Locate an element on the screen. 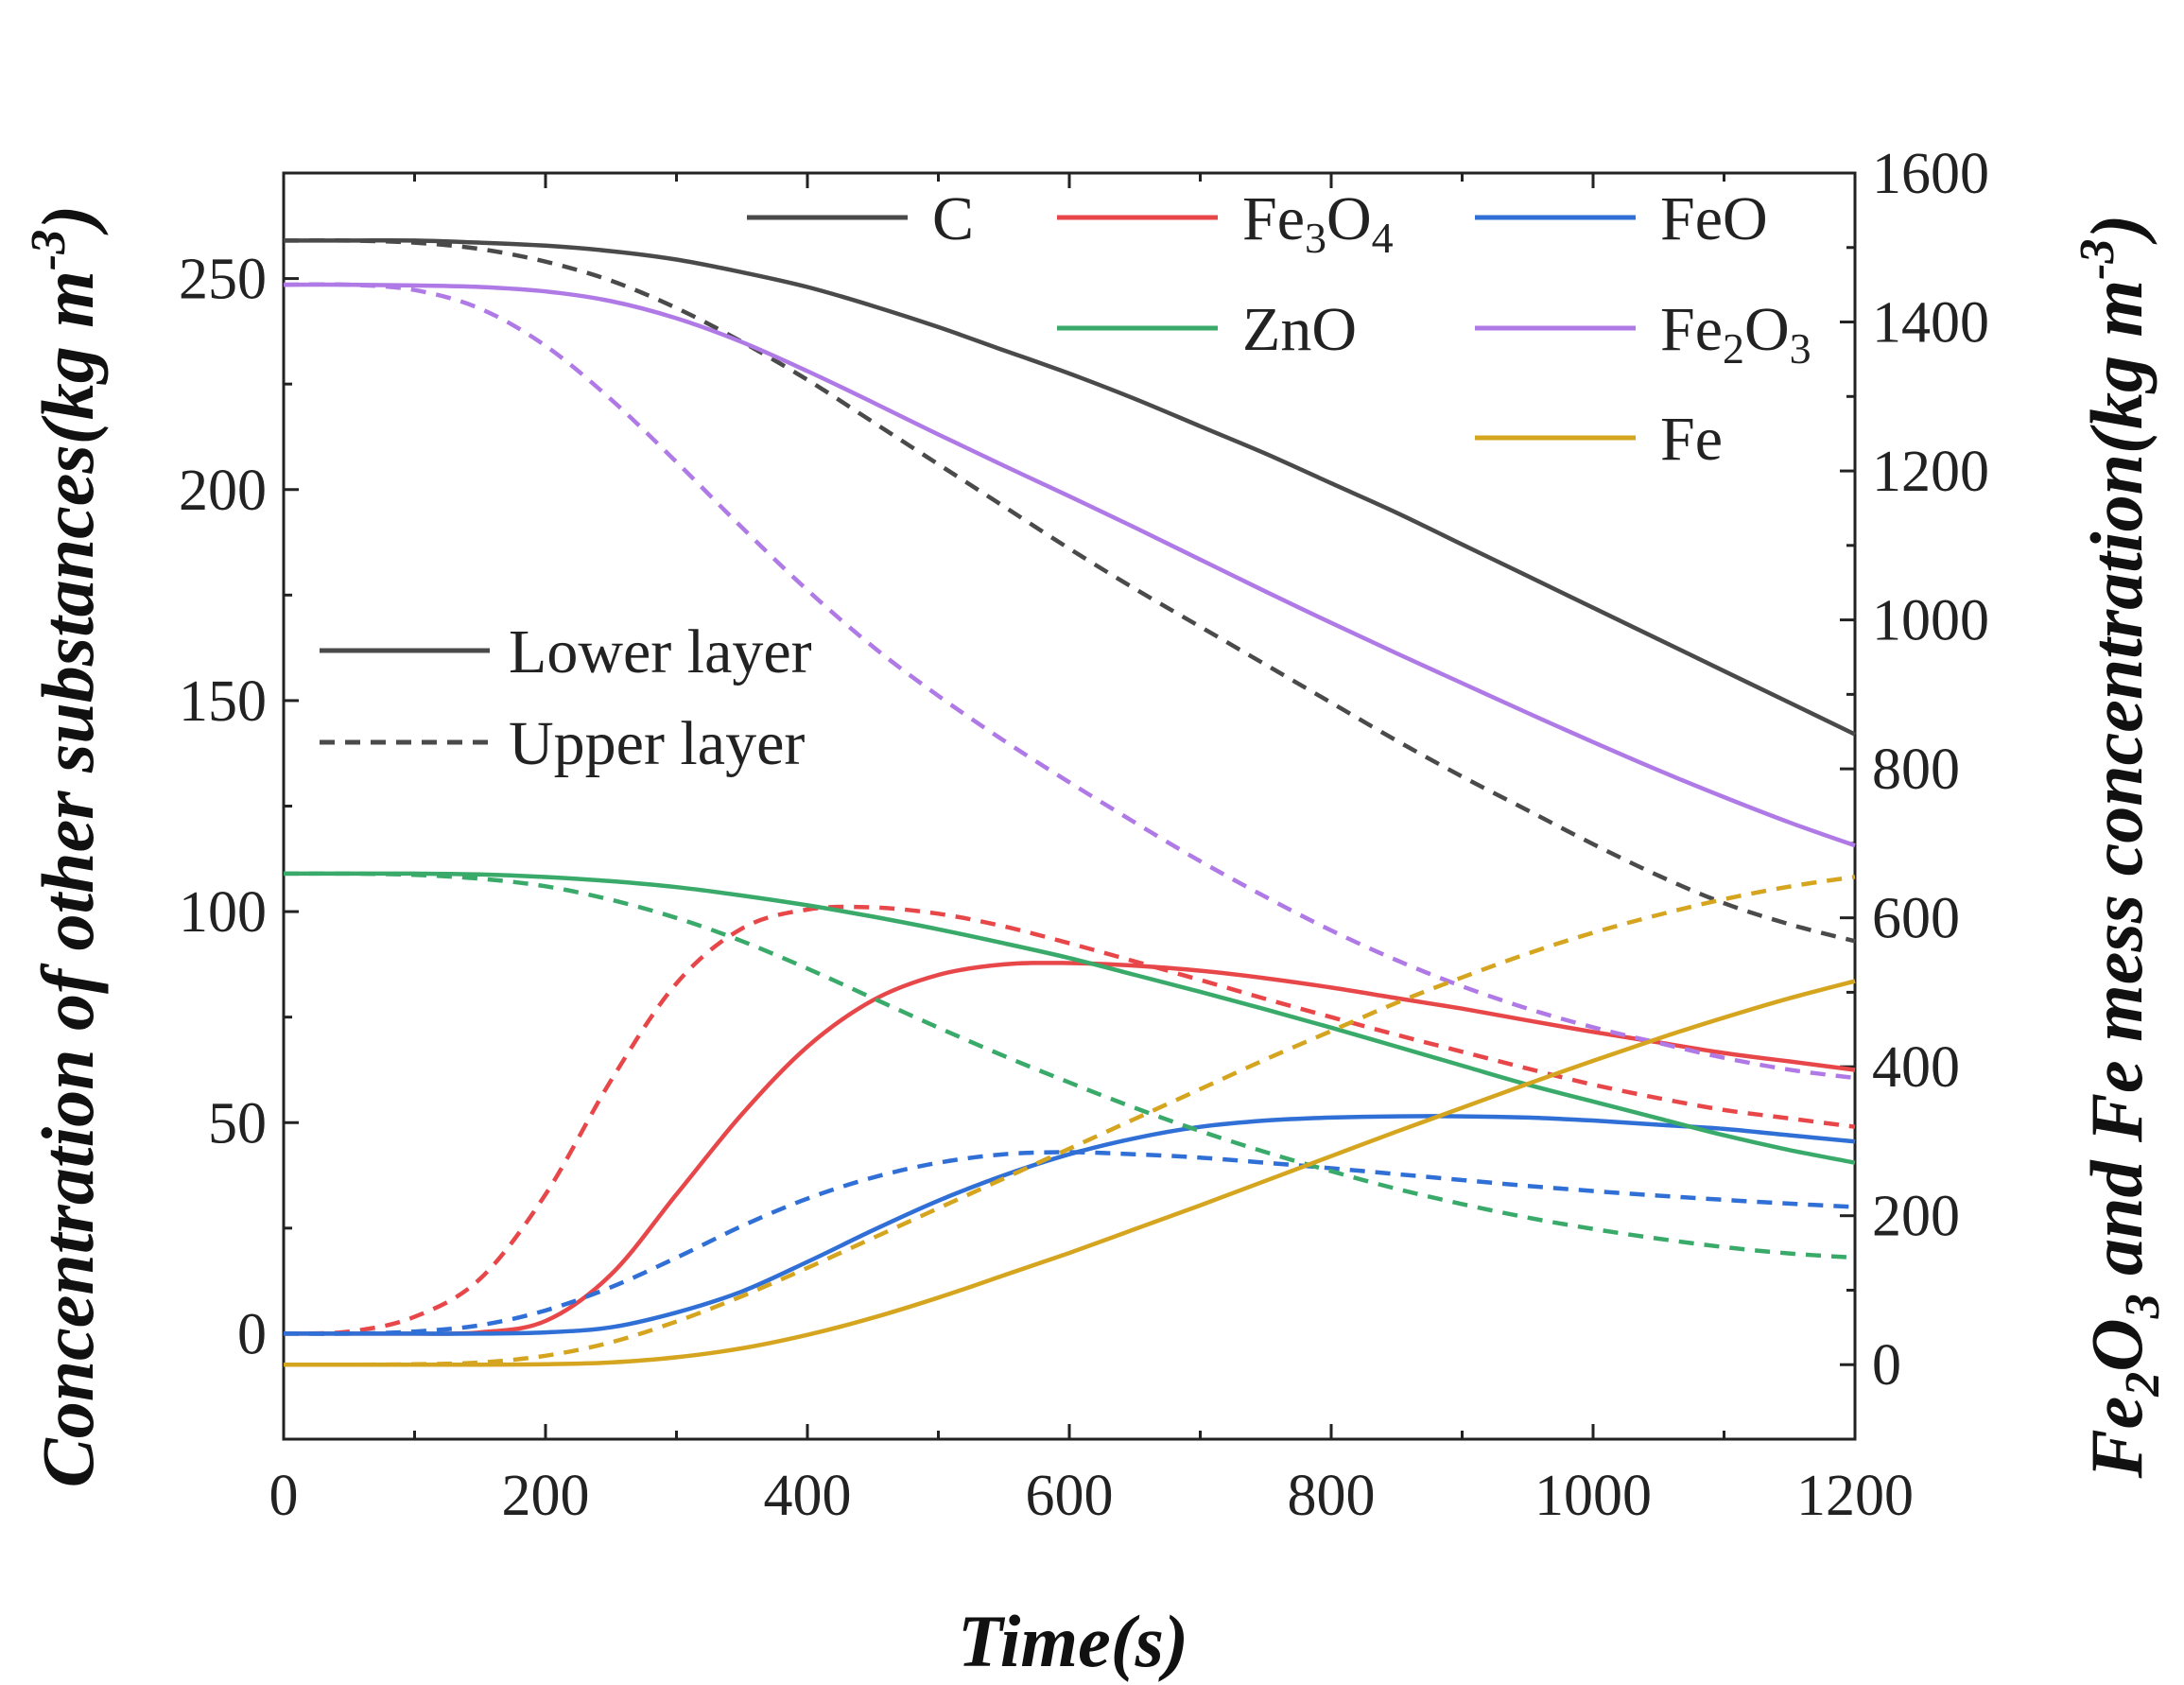  x-tick-label: 0 is located at coordinates (284, 1496).